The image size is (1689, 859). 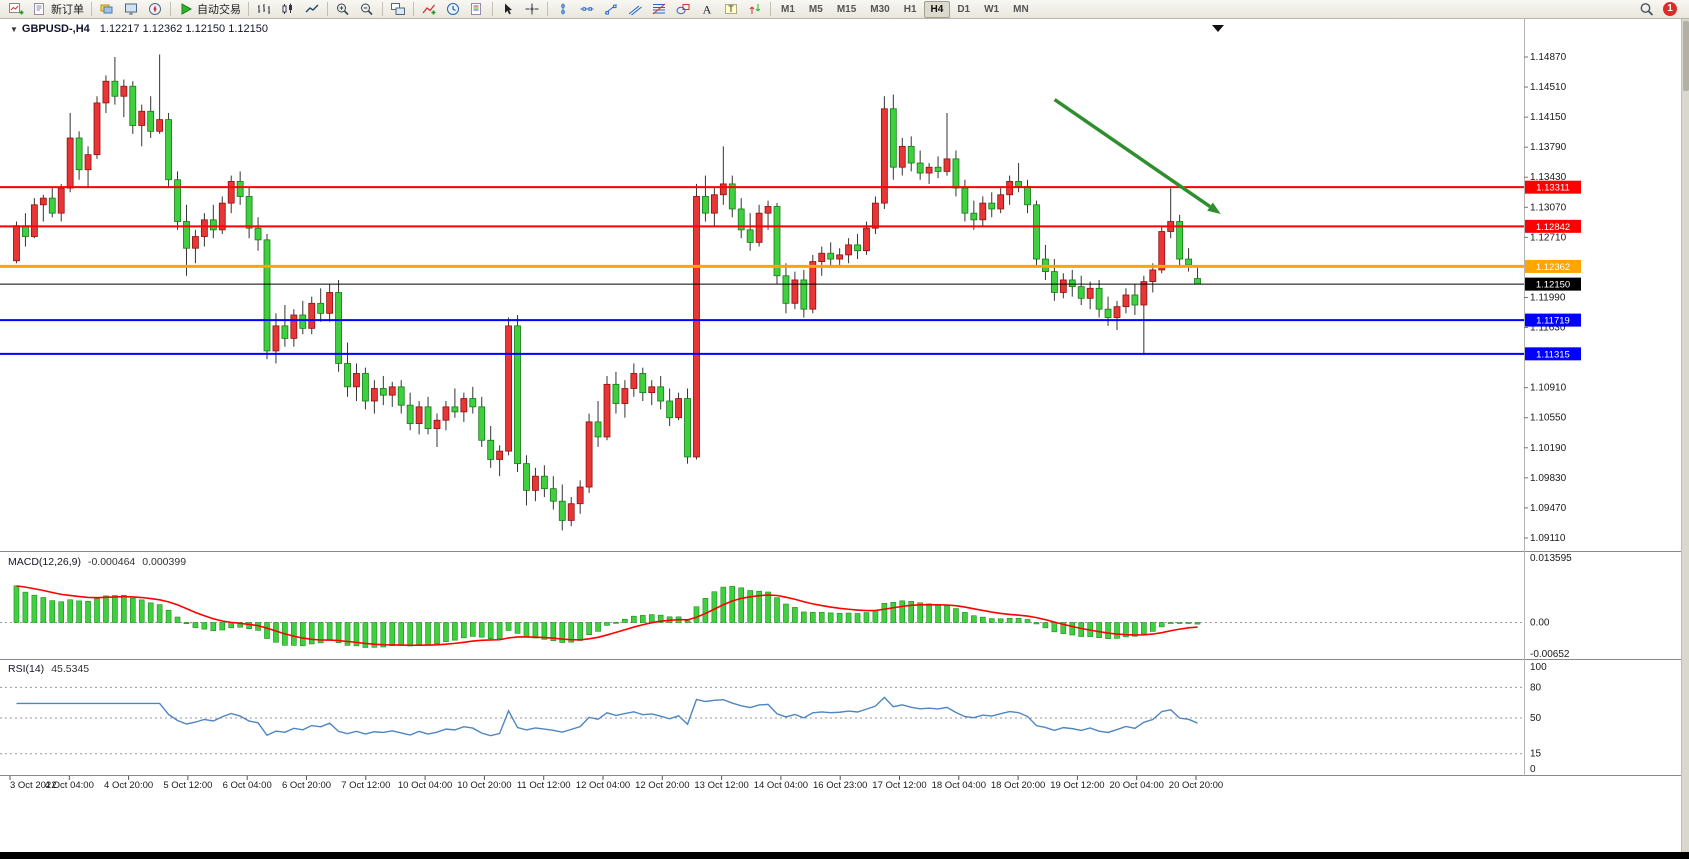 What do you see at coordinates (762, 616) in the screenshot?
I see `macd-panel` at bounding box center [762, 616].